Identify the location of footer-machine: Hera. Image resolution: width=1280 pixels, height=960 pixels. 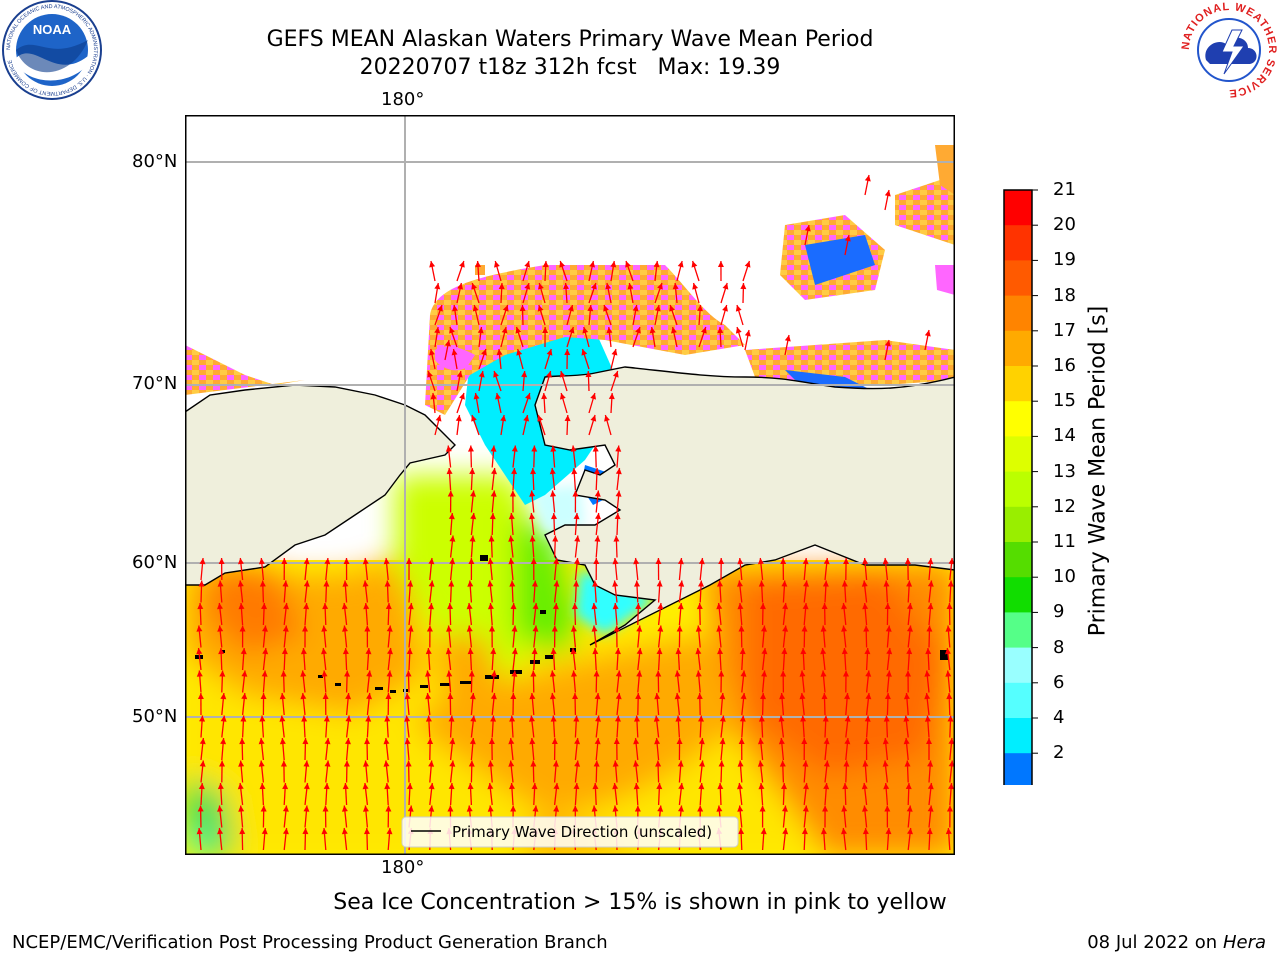
(1244, 942).